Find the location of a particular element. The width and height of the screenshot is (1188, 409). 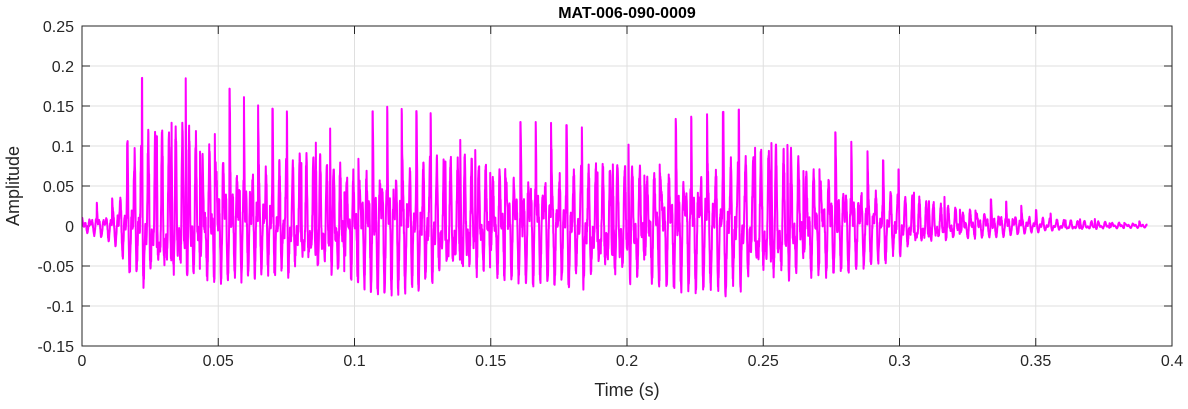

y-tick-label: 0.25 is located at coordinates (58, 27).